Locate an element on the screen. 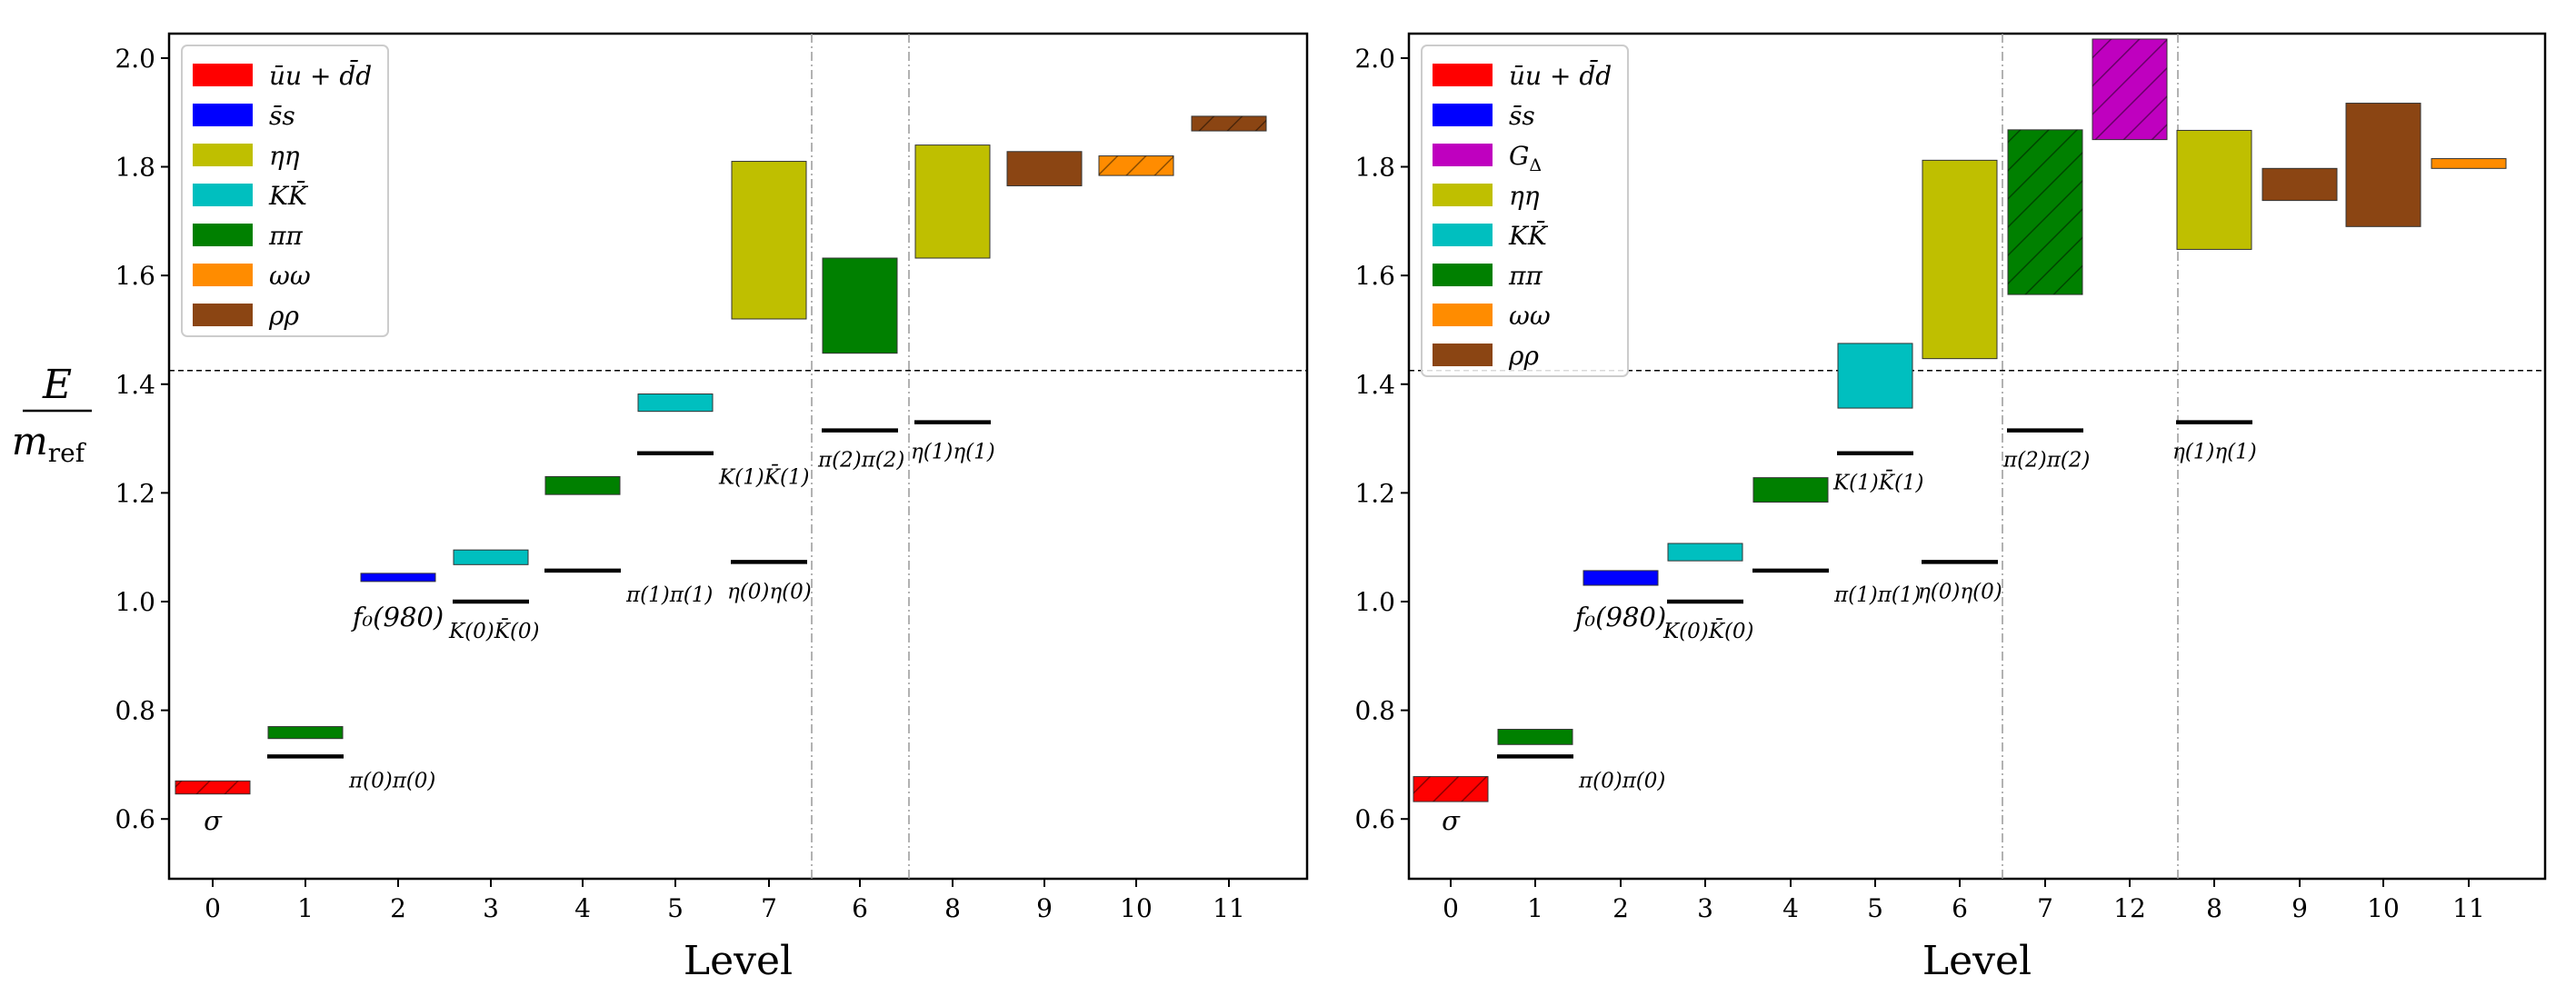 This screenshot has width=2576, height=1006. right-x-tick-label-0: 0 is located at coordinates (1451, 908).